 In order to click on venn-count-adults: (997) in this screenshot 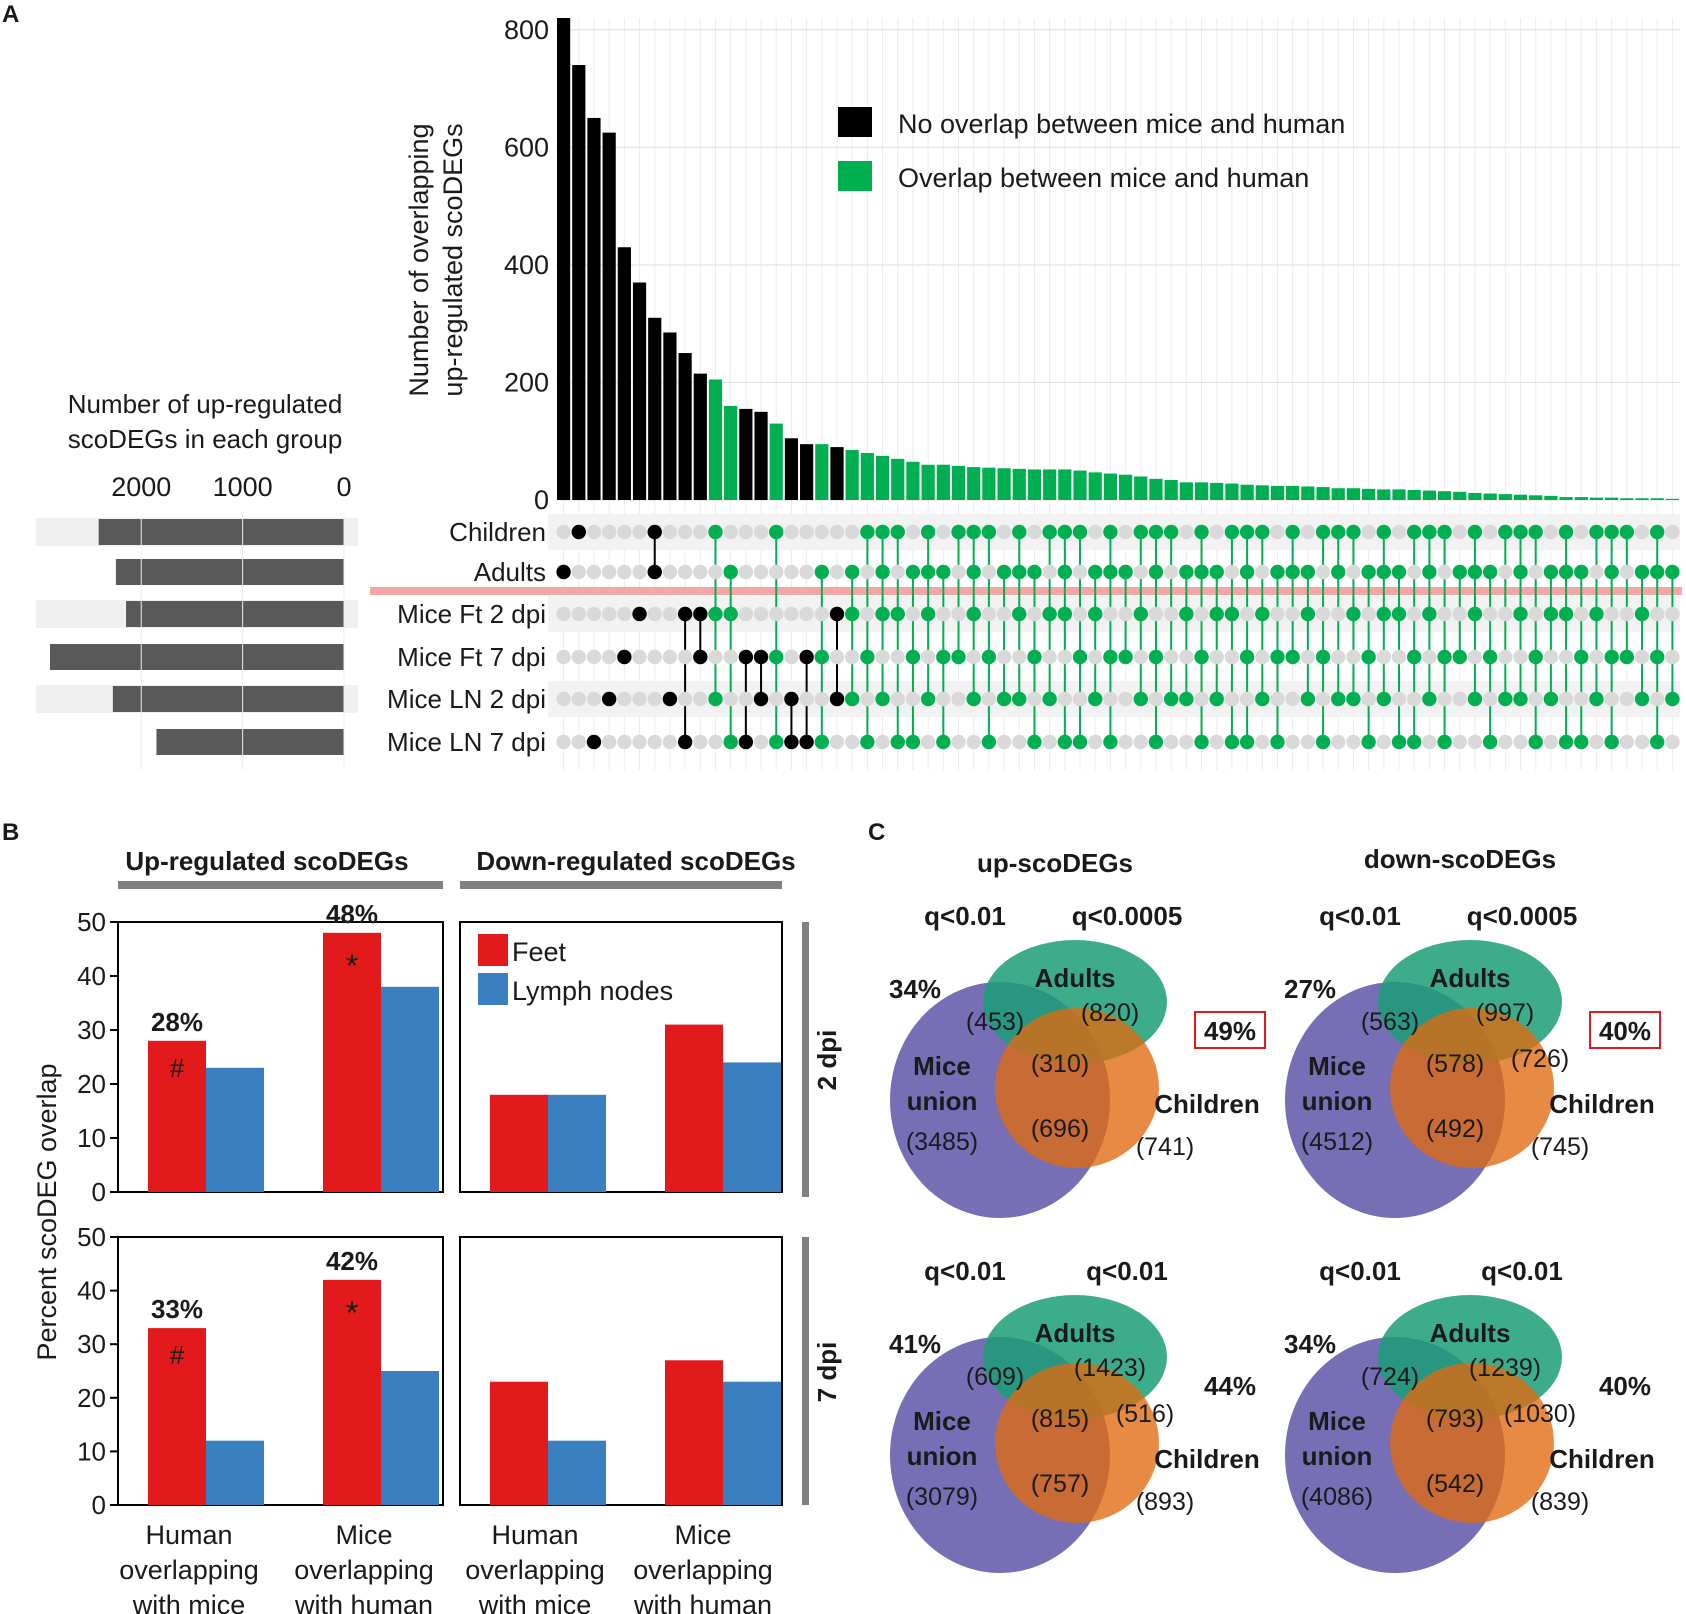, I will do `click(1505, 1013)`.